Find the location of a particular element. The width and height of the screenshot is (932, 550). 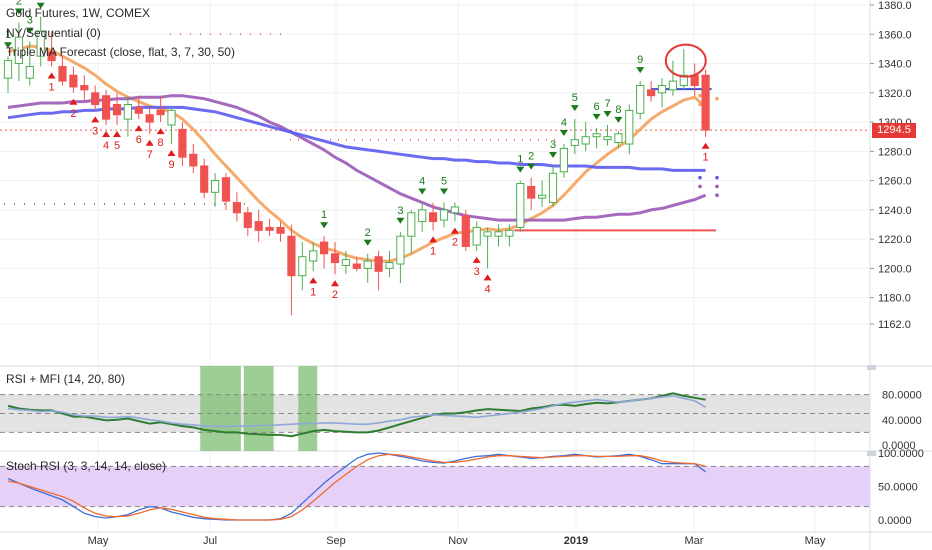

td-sequential-legend: NY/Sequential (0) is located at coordinates (53, 33).